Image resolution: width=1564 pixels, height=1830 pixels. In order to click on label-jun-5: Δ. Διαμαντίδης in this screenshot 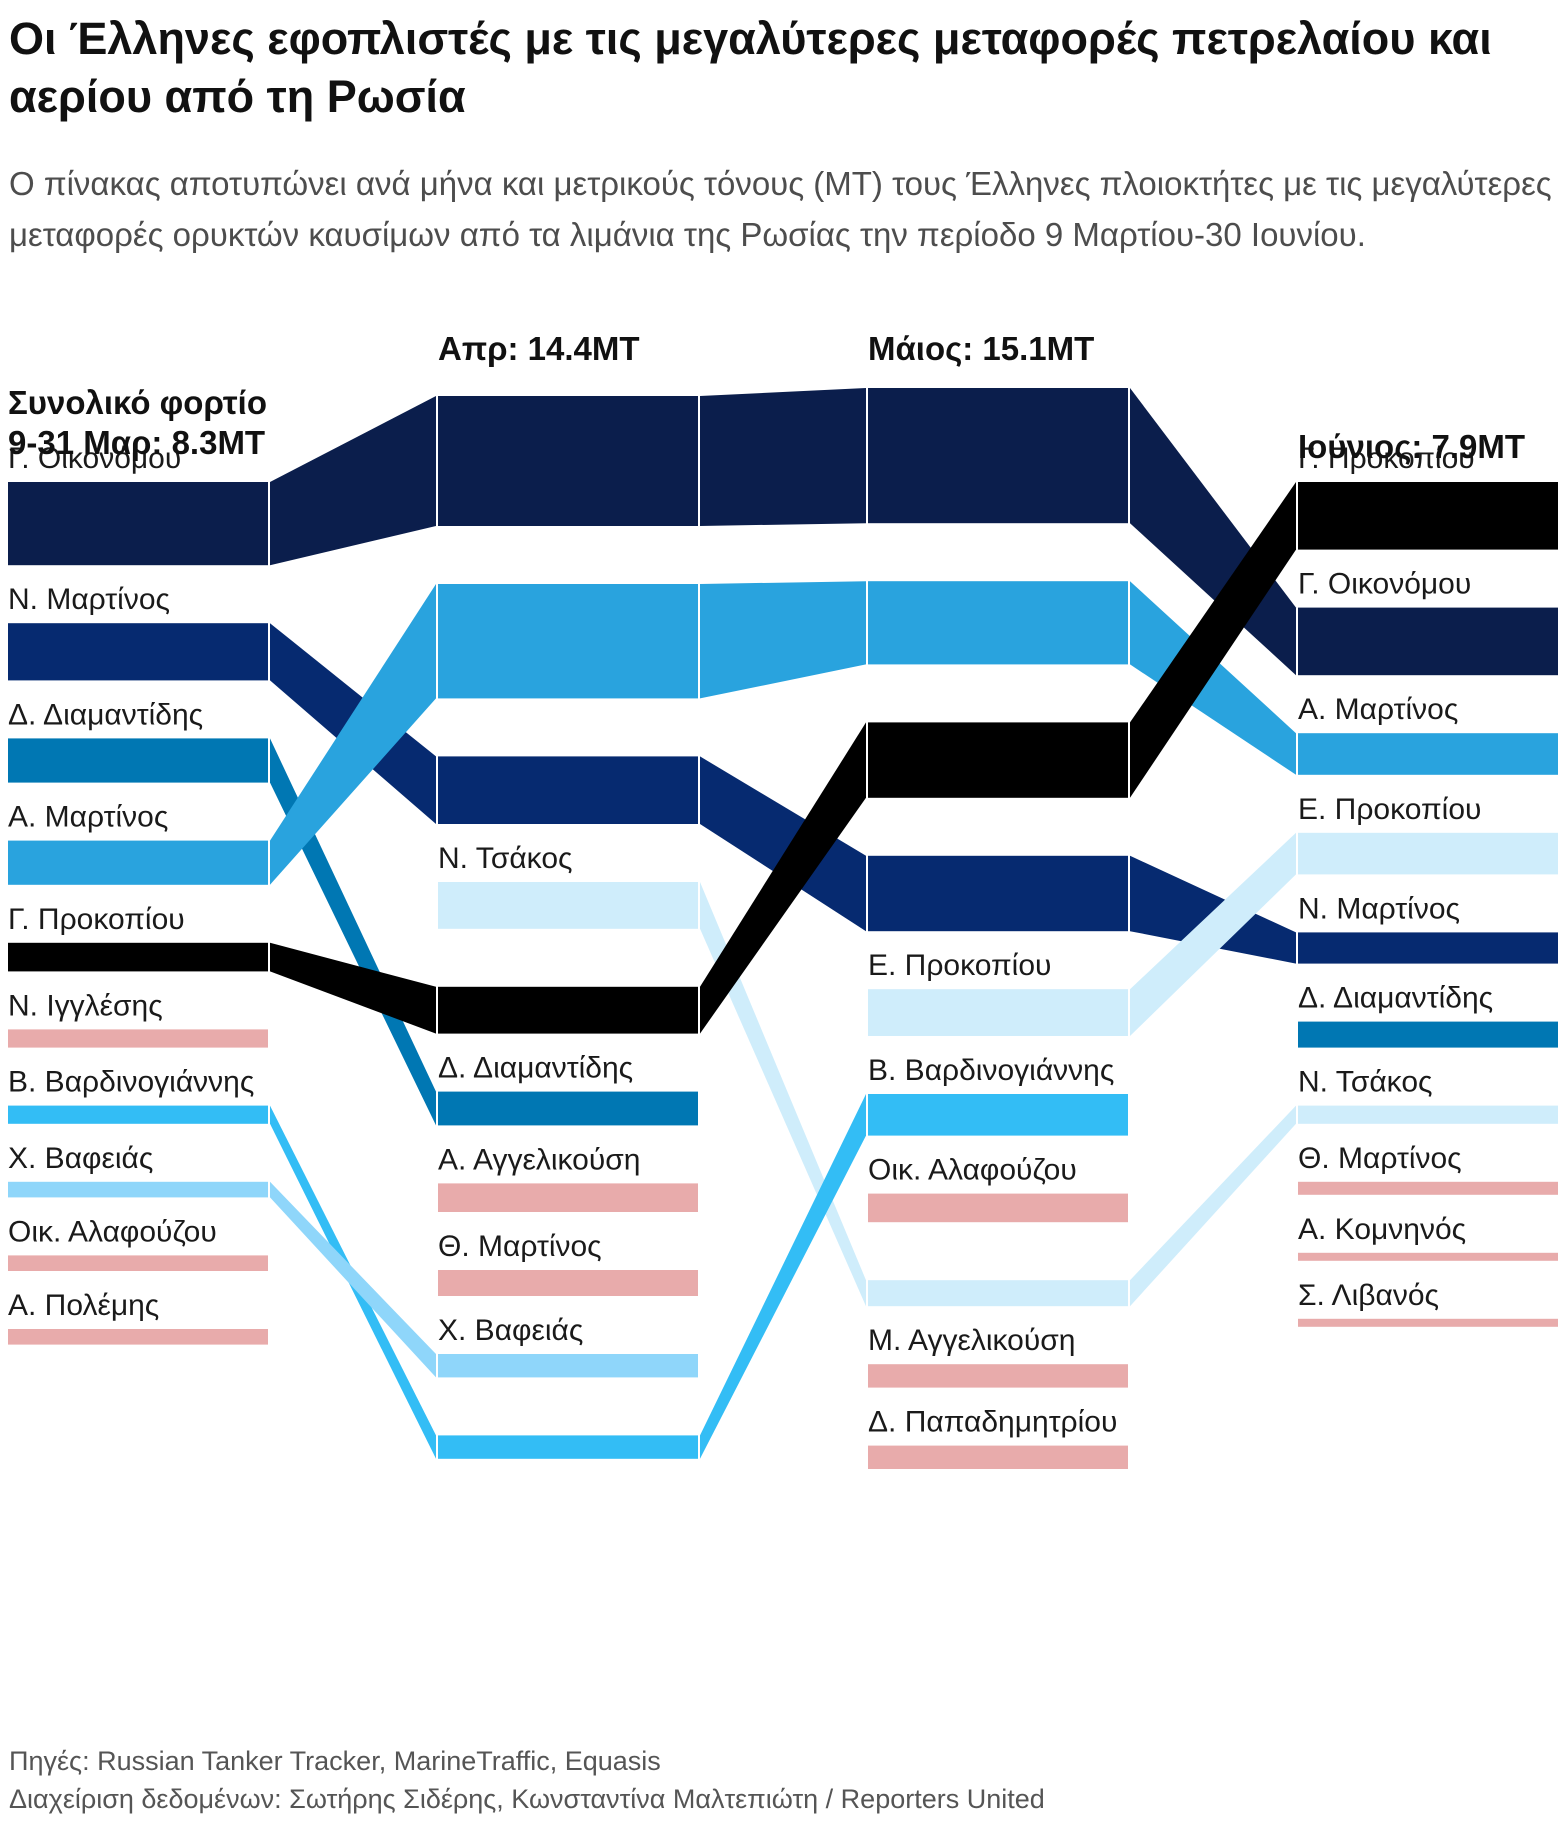, I will do `click(1395, 998)`.